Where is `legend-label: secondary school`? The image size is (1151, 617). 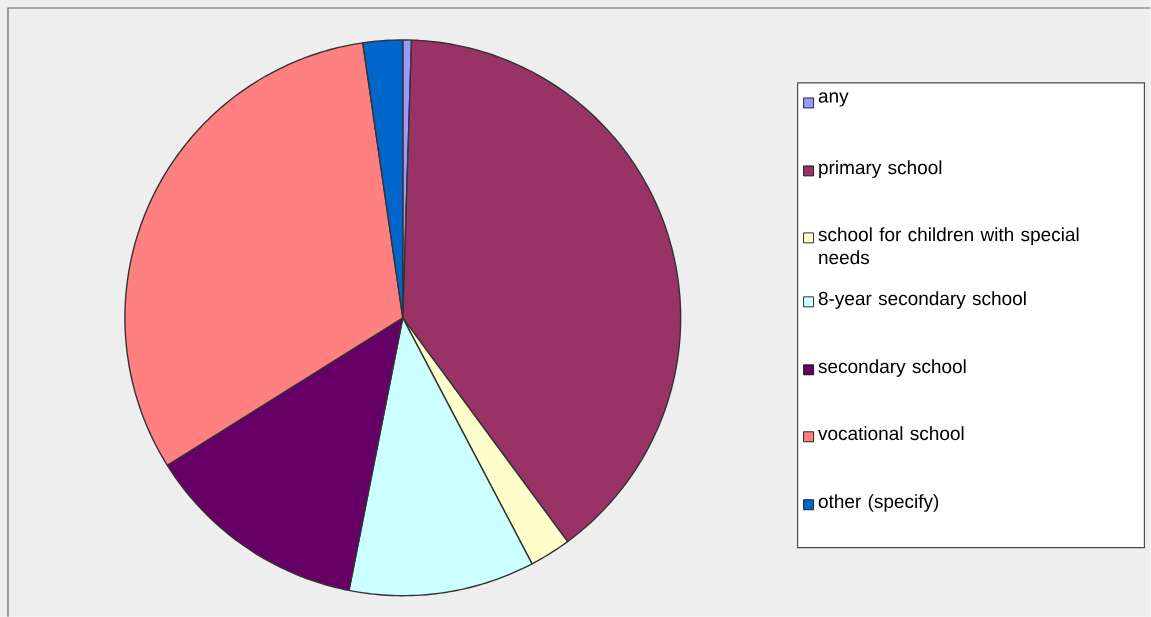 legend-label: secondary school is located at coordinates (892, 368).